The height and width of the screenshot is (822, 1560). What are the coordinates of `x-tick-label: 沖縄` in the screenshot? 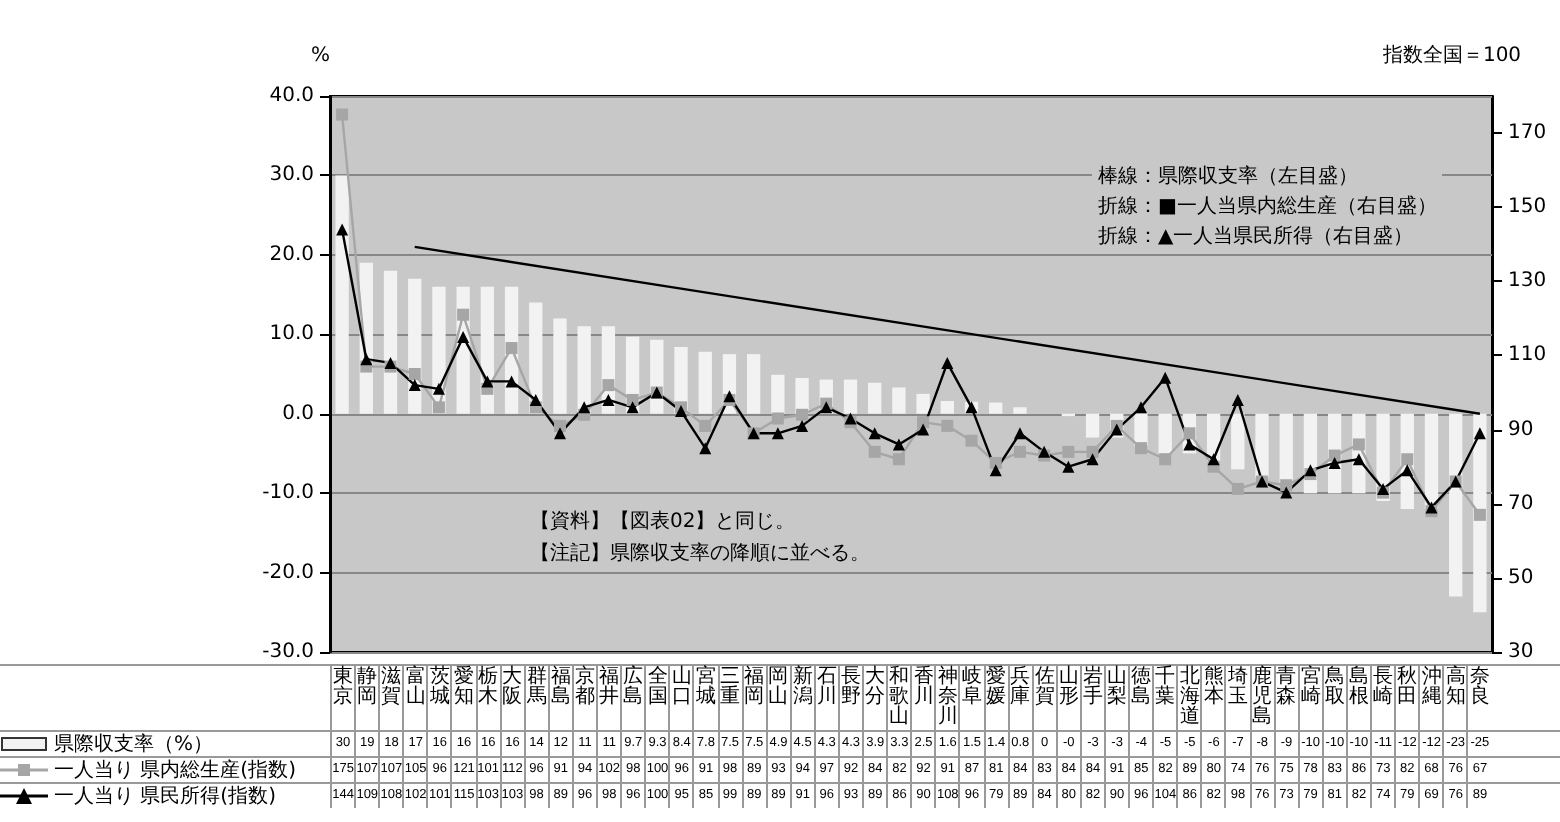 It's located at (1431, 687).